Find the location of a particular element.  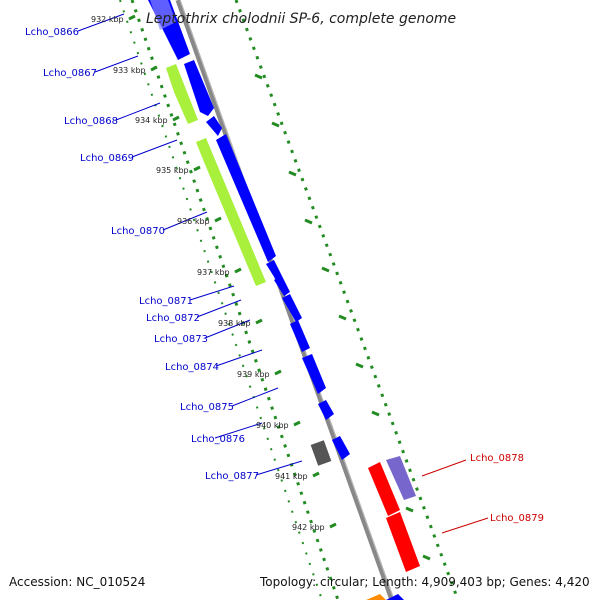

gene-feature-0870-forward is located at coordinates (274, 270).